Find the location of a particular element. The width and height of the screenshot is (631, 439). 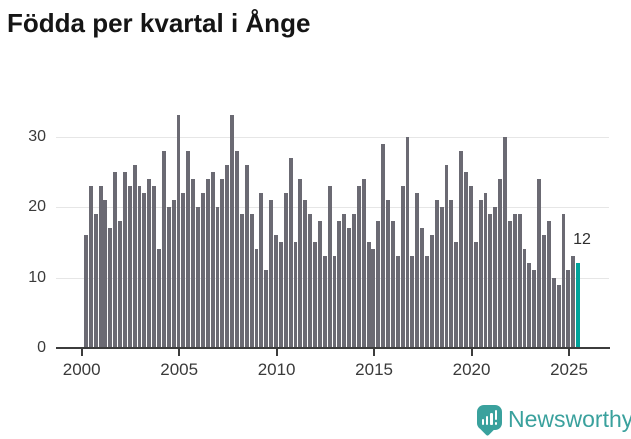

x-tick-label: 2015 is located at coordinates (374, 369).